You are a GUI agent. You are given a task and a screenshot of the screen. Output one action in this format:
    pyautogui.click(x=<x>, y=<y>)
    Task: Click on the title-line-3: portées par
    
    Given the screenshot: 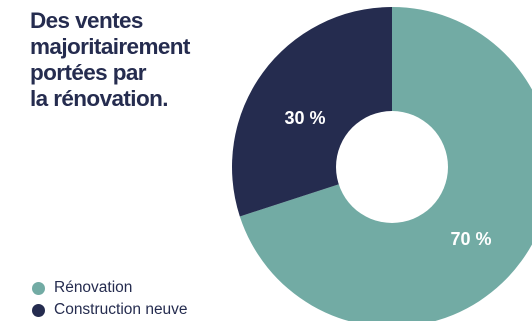 What is the action you would take?
    pyautogui.click(x=88, y=72)
    